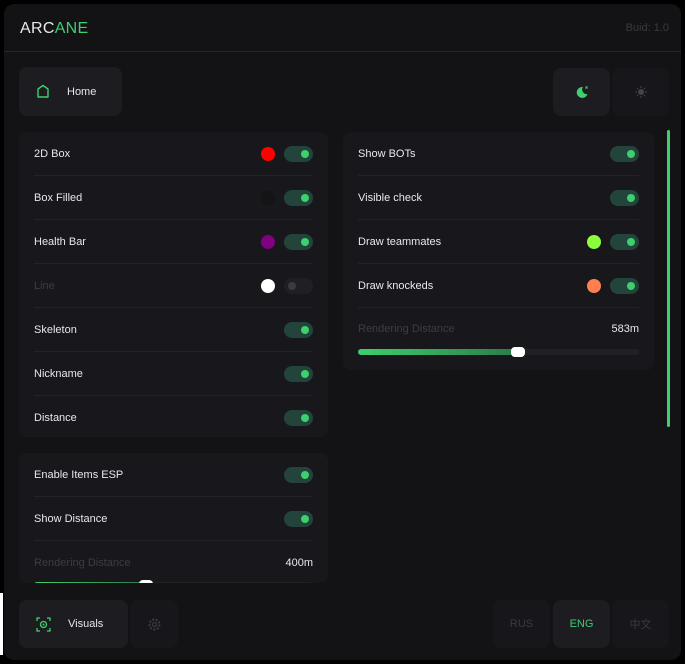 This screenshot has height=664, width=685. Describe the element at coordinates (173, 198) in the screenshot. I see `setting-row: Box Filled` at that location.